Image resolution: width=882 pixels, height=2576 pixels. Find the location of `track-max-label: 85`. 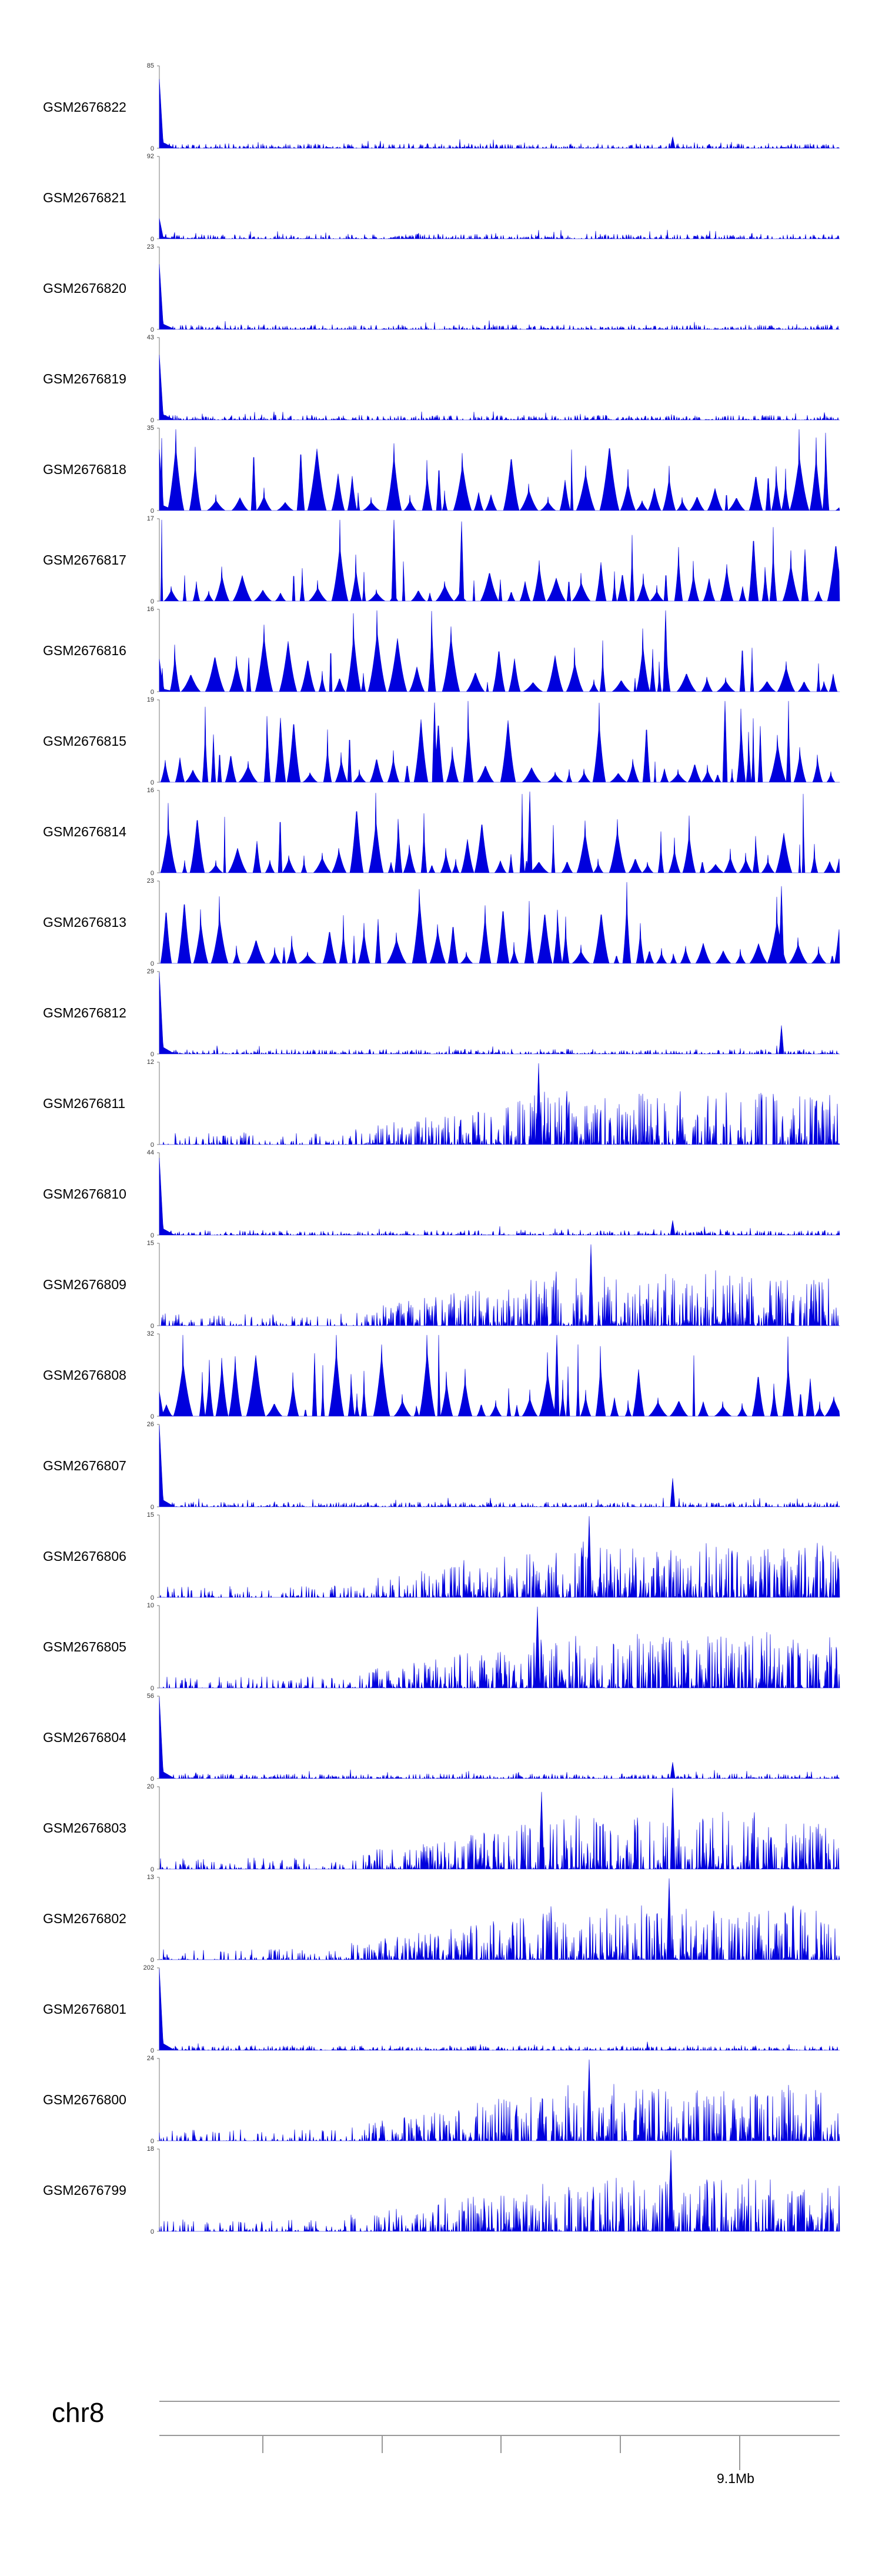

track-max-label: 85 is located at coordinates (150, 65).